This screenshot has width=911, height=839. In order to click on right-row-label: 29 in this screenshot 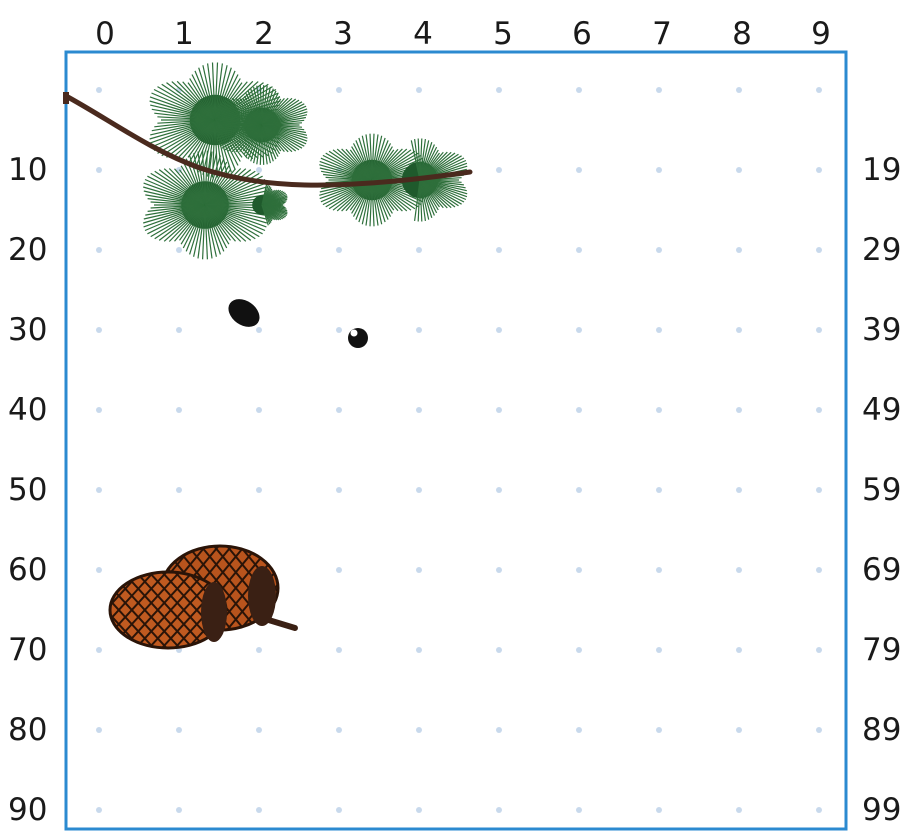, I will do `click(881, 250)`.